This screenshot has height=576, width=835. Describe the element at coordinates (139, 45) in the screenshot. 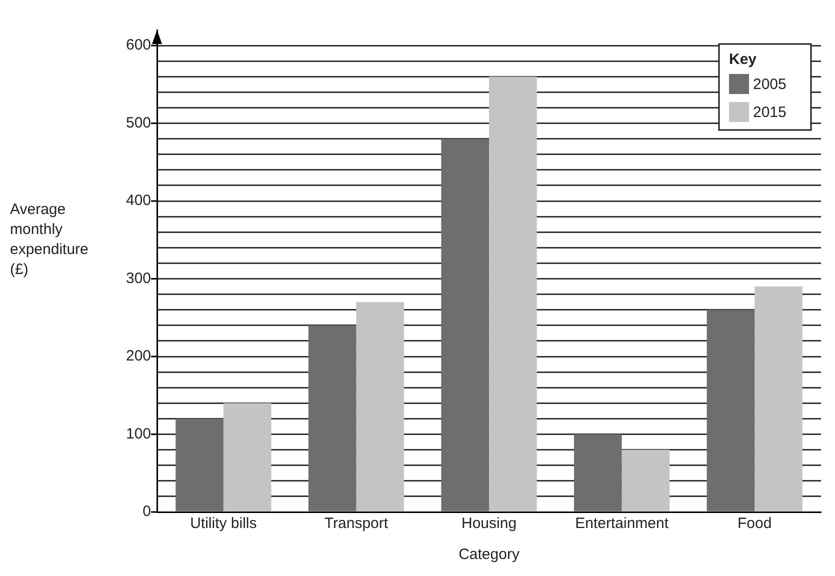

I see `y-tick-label: 600` at that location.